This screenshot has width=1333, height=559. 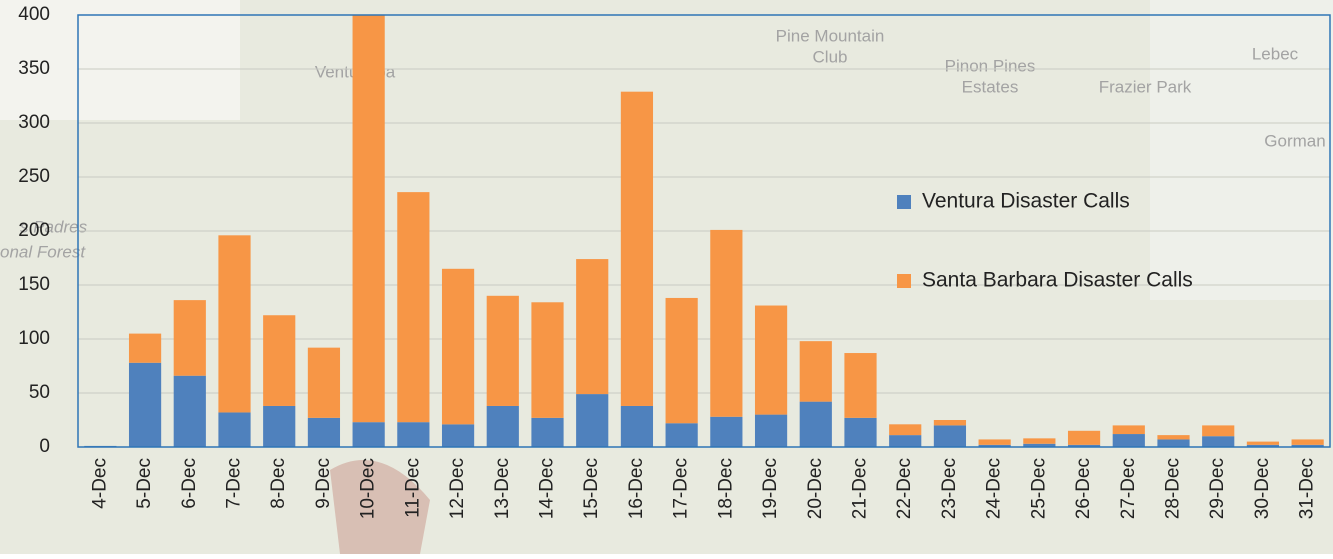 What do you see at coordinates (860, 488) in the screenshot?
I see `x-tick-label: 21-Dec` at bounding box center [860, 488].